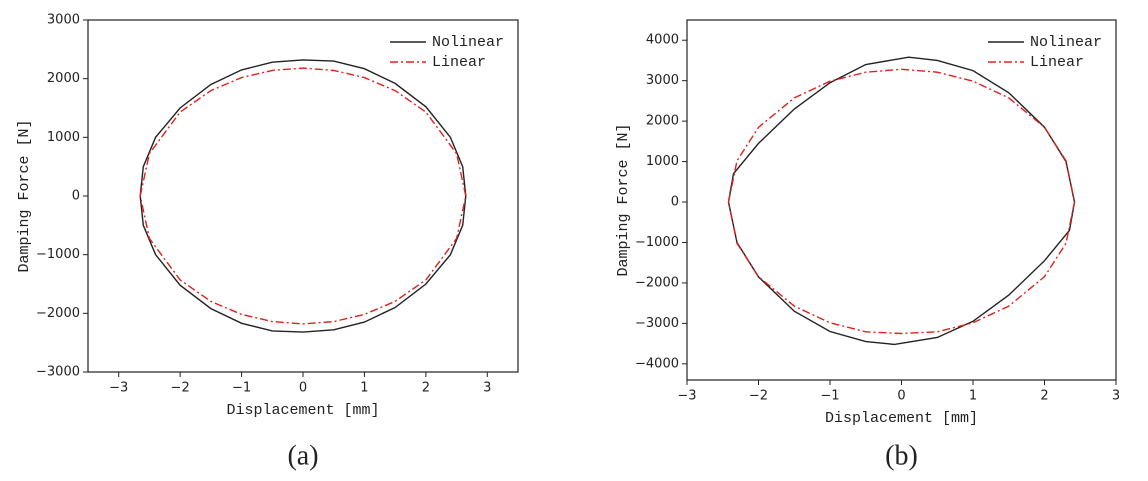  Describe the element at coordinates (302, 455) in the screenshot. I see `panel-label: (a)` at that location.